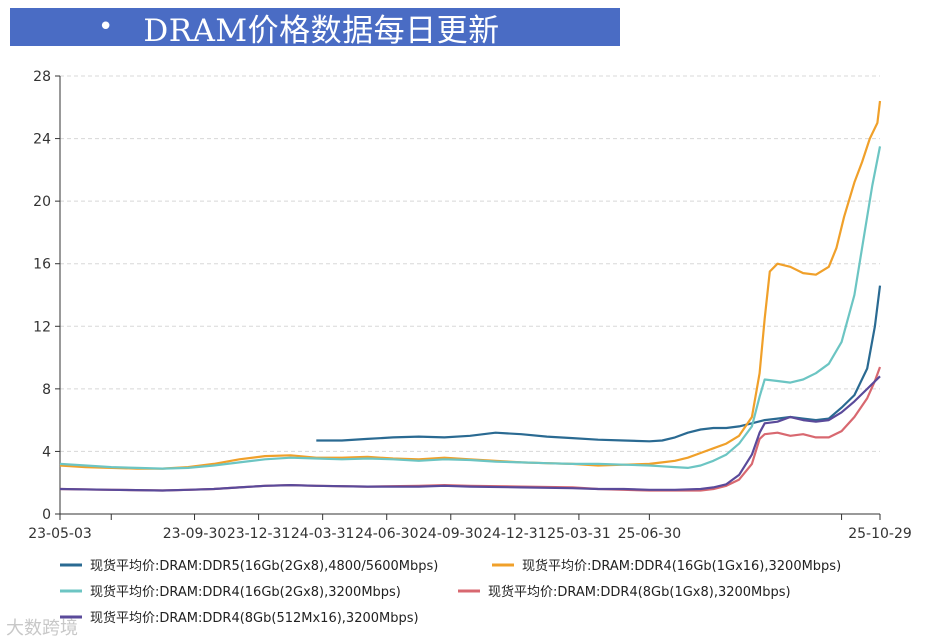 The image size is (925, 644). Describe the element at coordinates (650, 534) in the screenshot. I see `x-tick-label: 25-06-30` at that location.